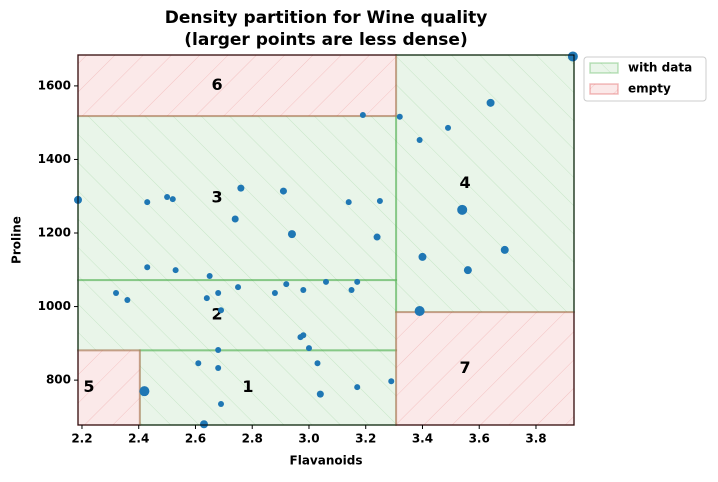 The height and width of the screenshot is (482, 718). I want to click on x-tick-label: 2.4, so click(138, 439).